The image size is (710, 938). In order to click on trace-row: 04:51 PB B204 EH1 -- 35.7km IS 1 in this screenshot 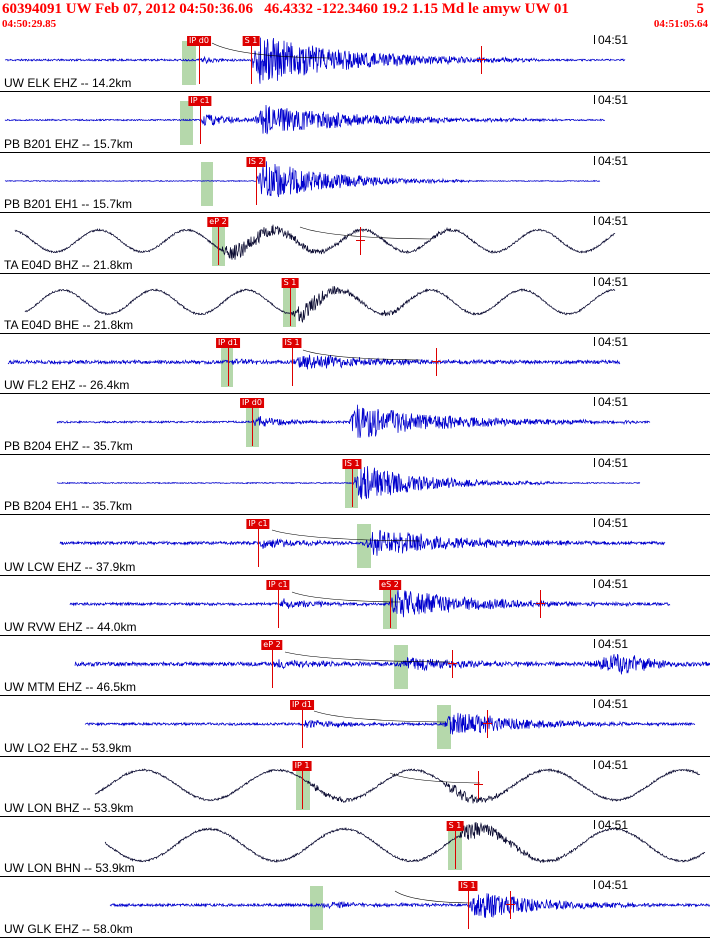, I will do `click(355, 485)`.